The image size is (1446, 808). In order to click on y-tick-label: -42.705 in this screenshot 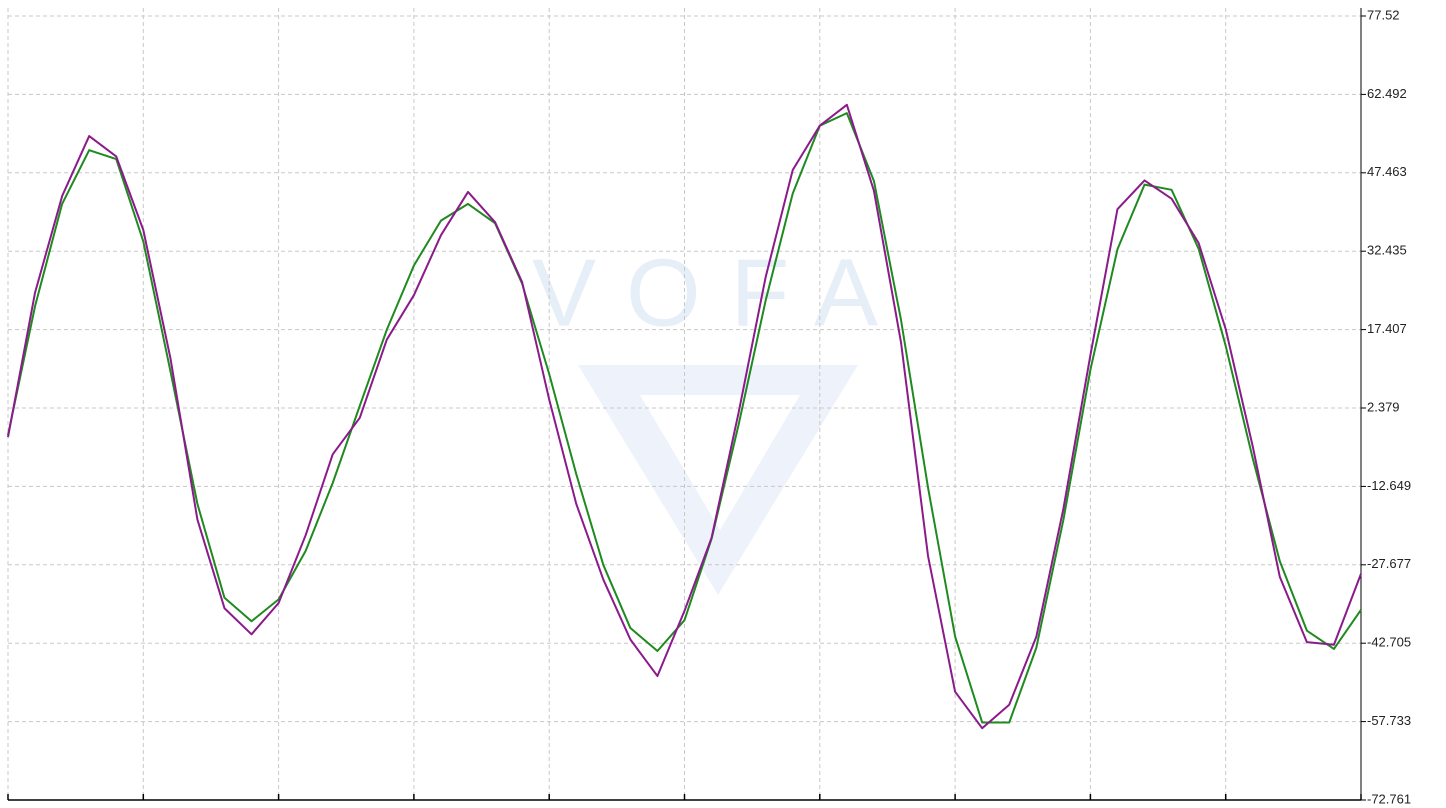, I will do `click(1389, 642)`.